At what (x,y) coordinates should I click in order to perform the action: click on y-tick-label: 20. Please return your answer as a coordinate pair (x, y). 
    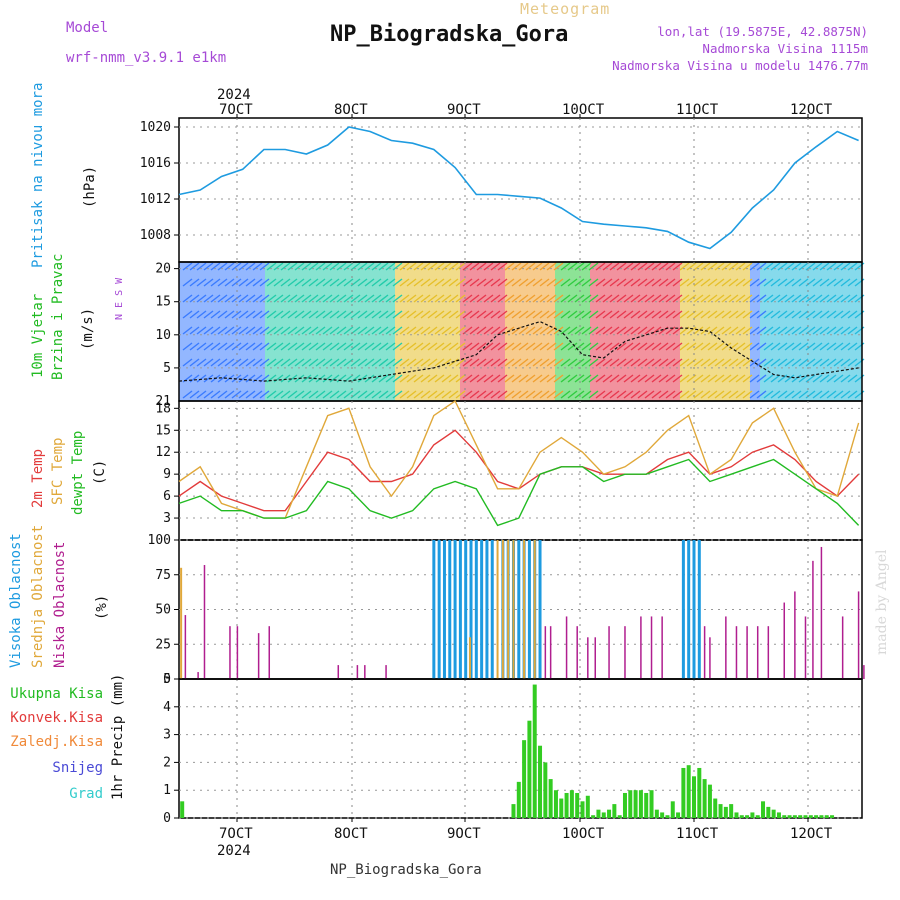
    Looking at the image, I should click on (163, 269).